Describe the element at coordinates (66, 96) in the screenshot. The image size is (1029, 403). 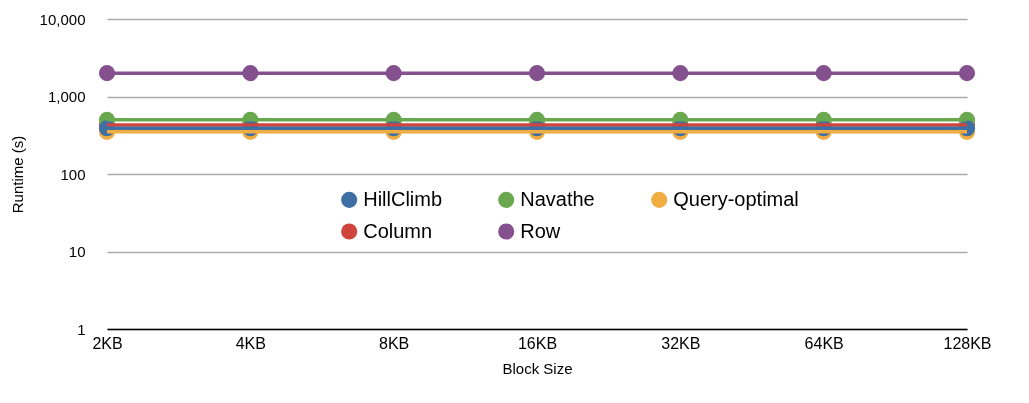
I see `y-tick-label: 1,000` at that location.